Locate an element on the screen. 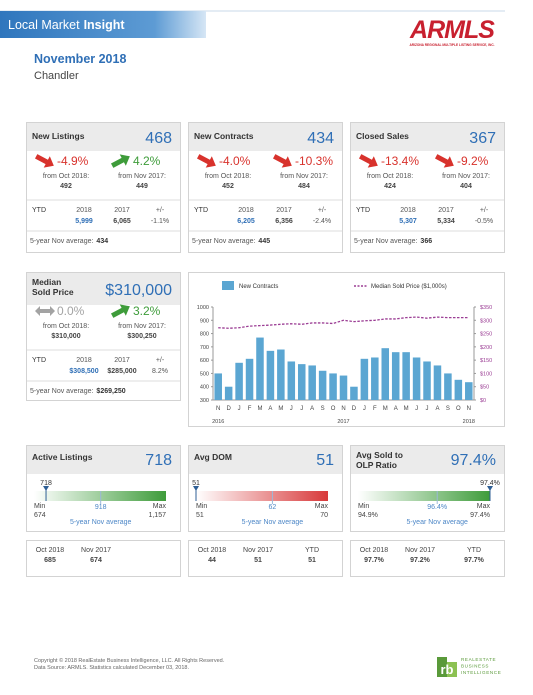 This screenshot has width=533, height=695. header-bar is located at coordinates (103, 24).